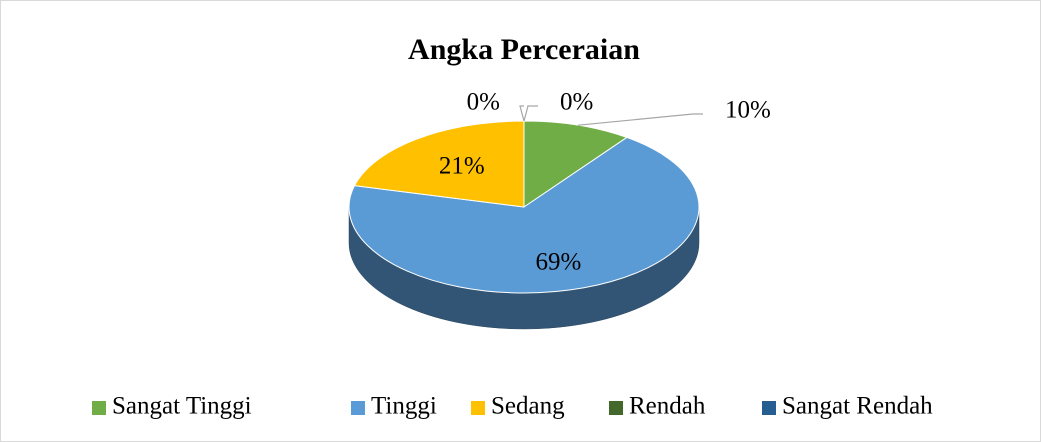 The image size is (1041, 442). What do you see at coordinates (182, 406) in the screenshot?
I see `legend-label: Sangat Tinggi` at bounding box center [182, 406].